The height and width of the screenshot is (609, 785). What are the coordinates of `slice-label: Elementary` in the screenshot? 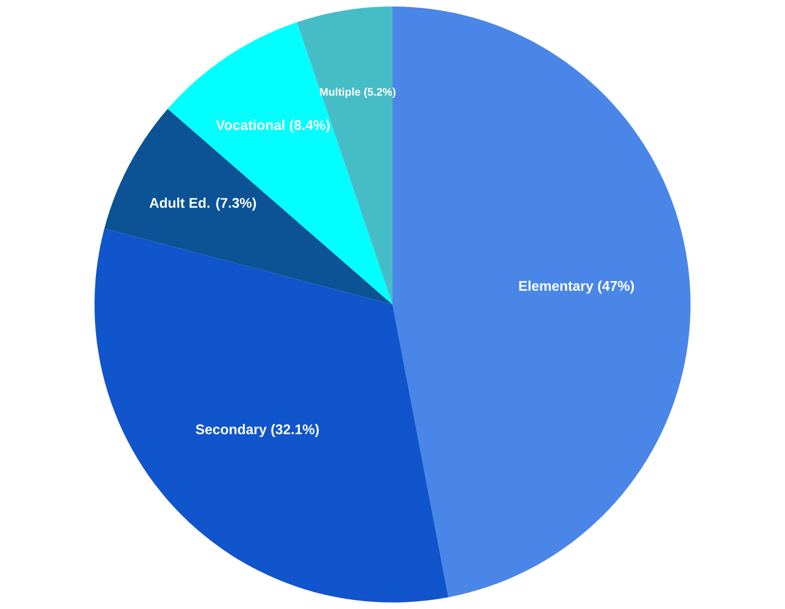 It's located at (556, 287).